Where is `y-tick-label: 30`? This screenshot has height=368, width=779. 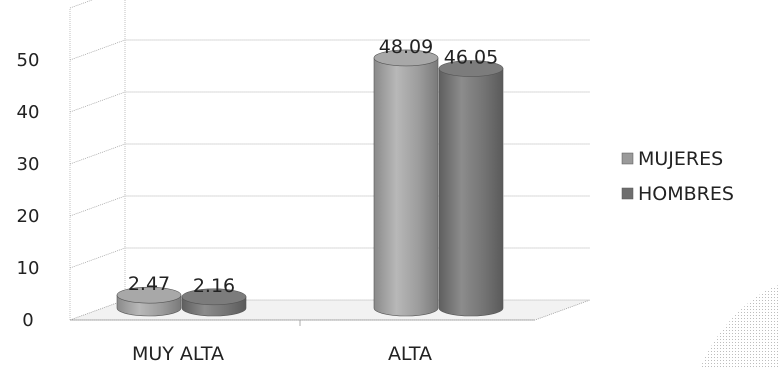
y-tick-label: 30 is located at coordinates (28, 164).